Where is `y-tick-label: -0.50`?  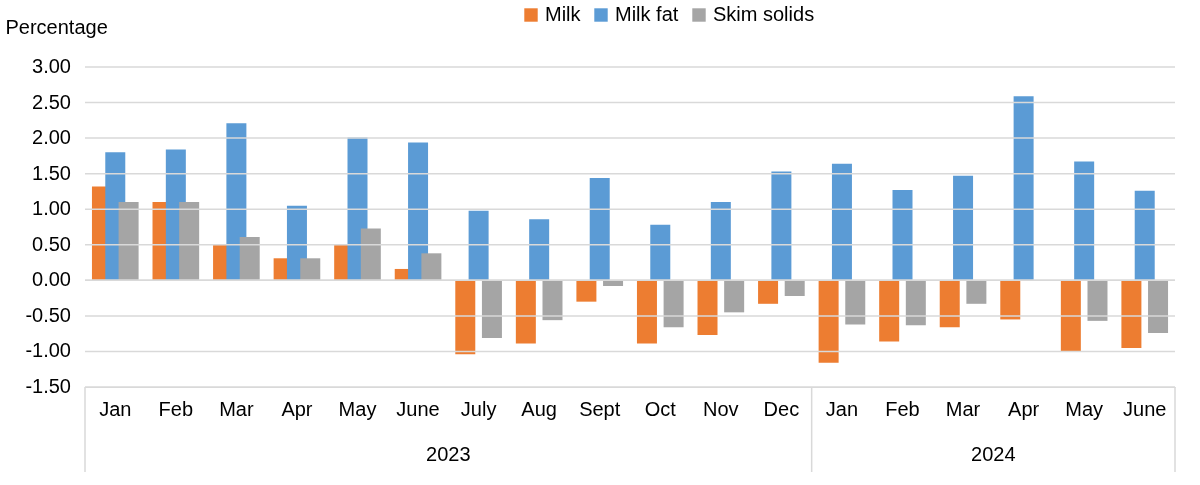
y-tick-label: -0.50 is located at coordinates (48, 314).